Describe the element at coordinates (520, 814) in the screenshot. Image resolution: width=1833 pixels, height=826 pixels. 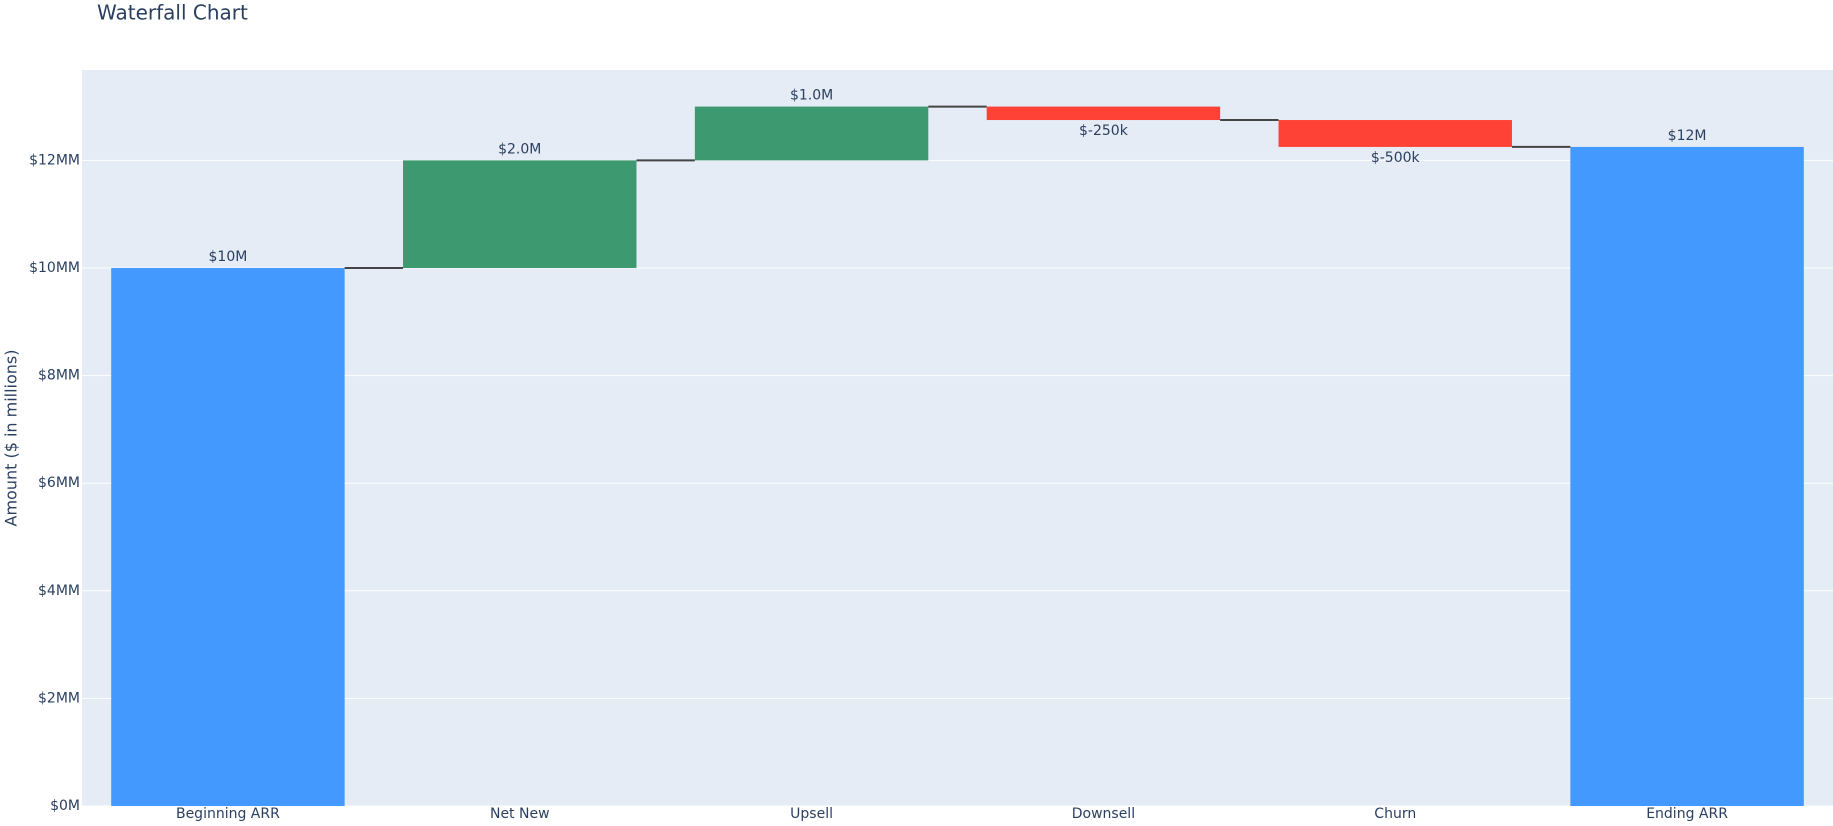
I see `x-tick-label: Net New` at that location.